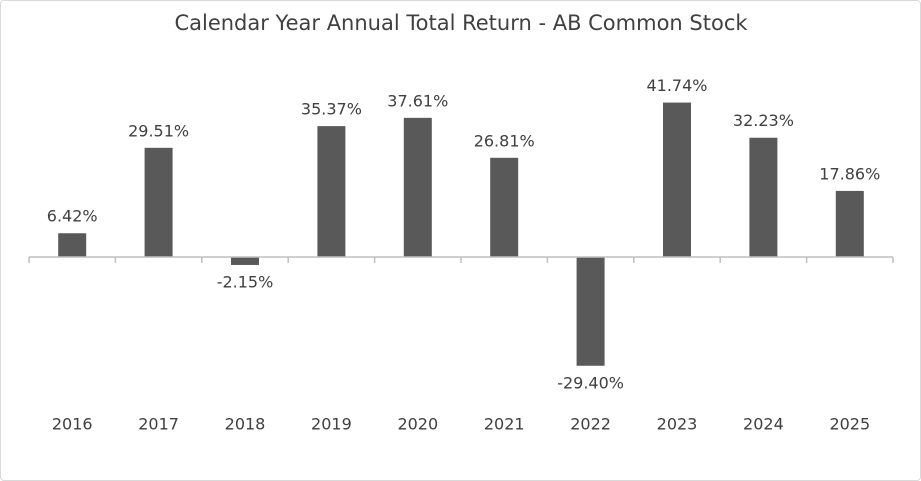  Describe the element at coordinates (245, 281) in the screenshot. I see `data-label: -2.15%` at that location.